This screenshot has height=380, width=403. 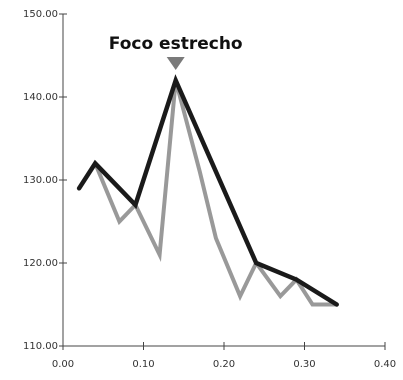 What do you see at coordinates (40, 14) in the screenshot?
I see `y-tick-label: 150.00` at bounding box center [40, 14].